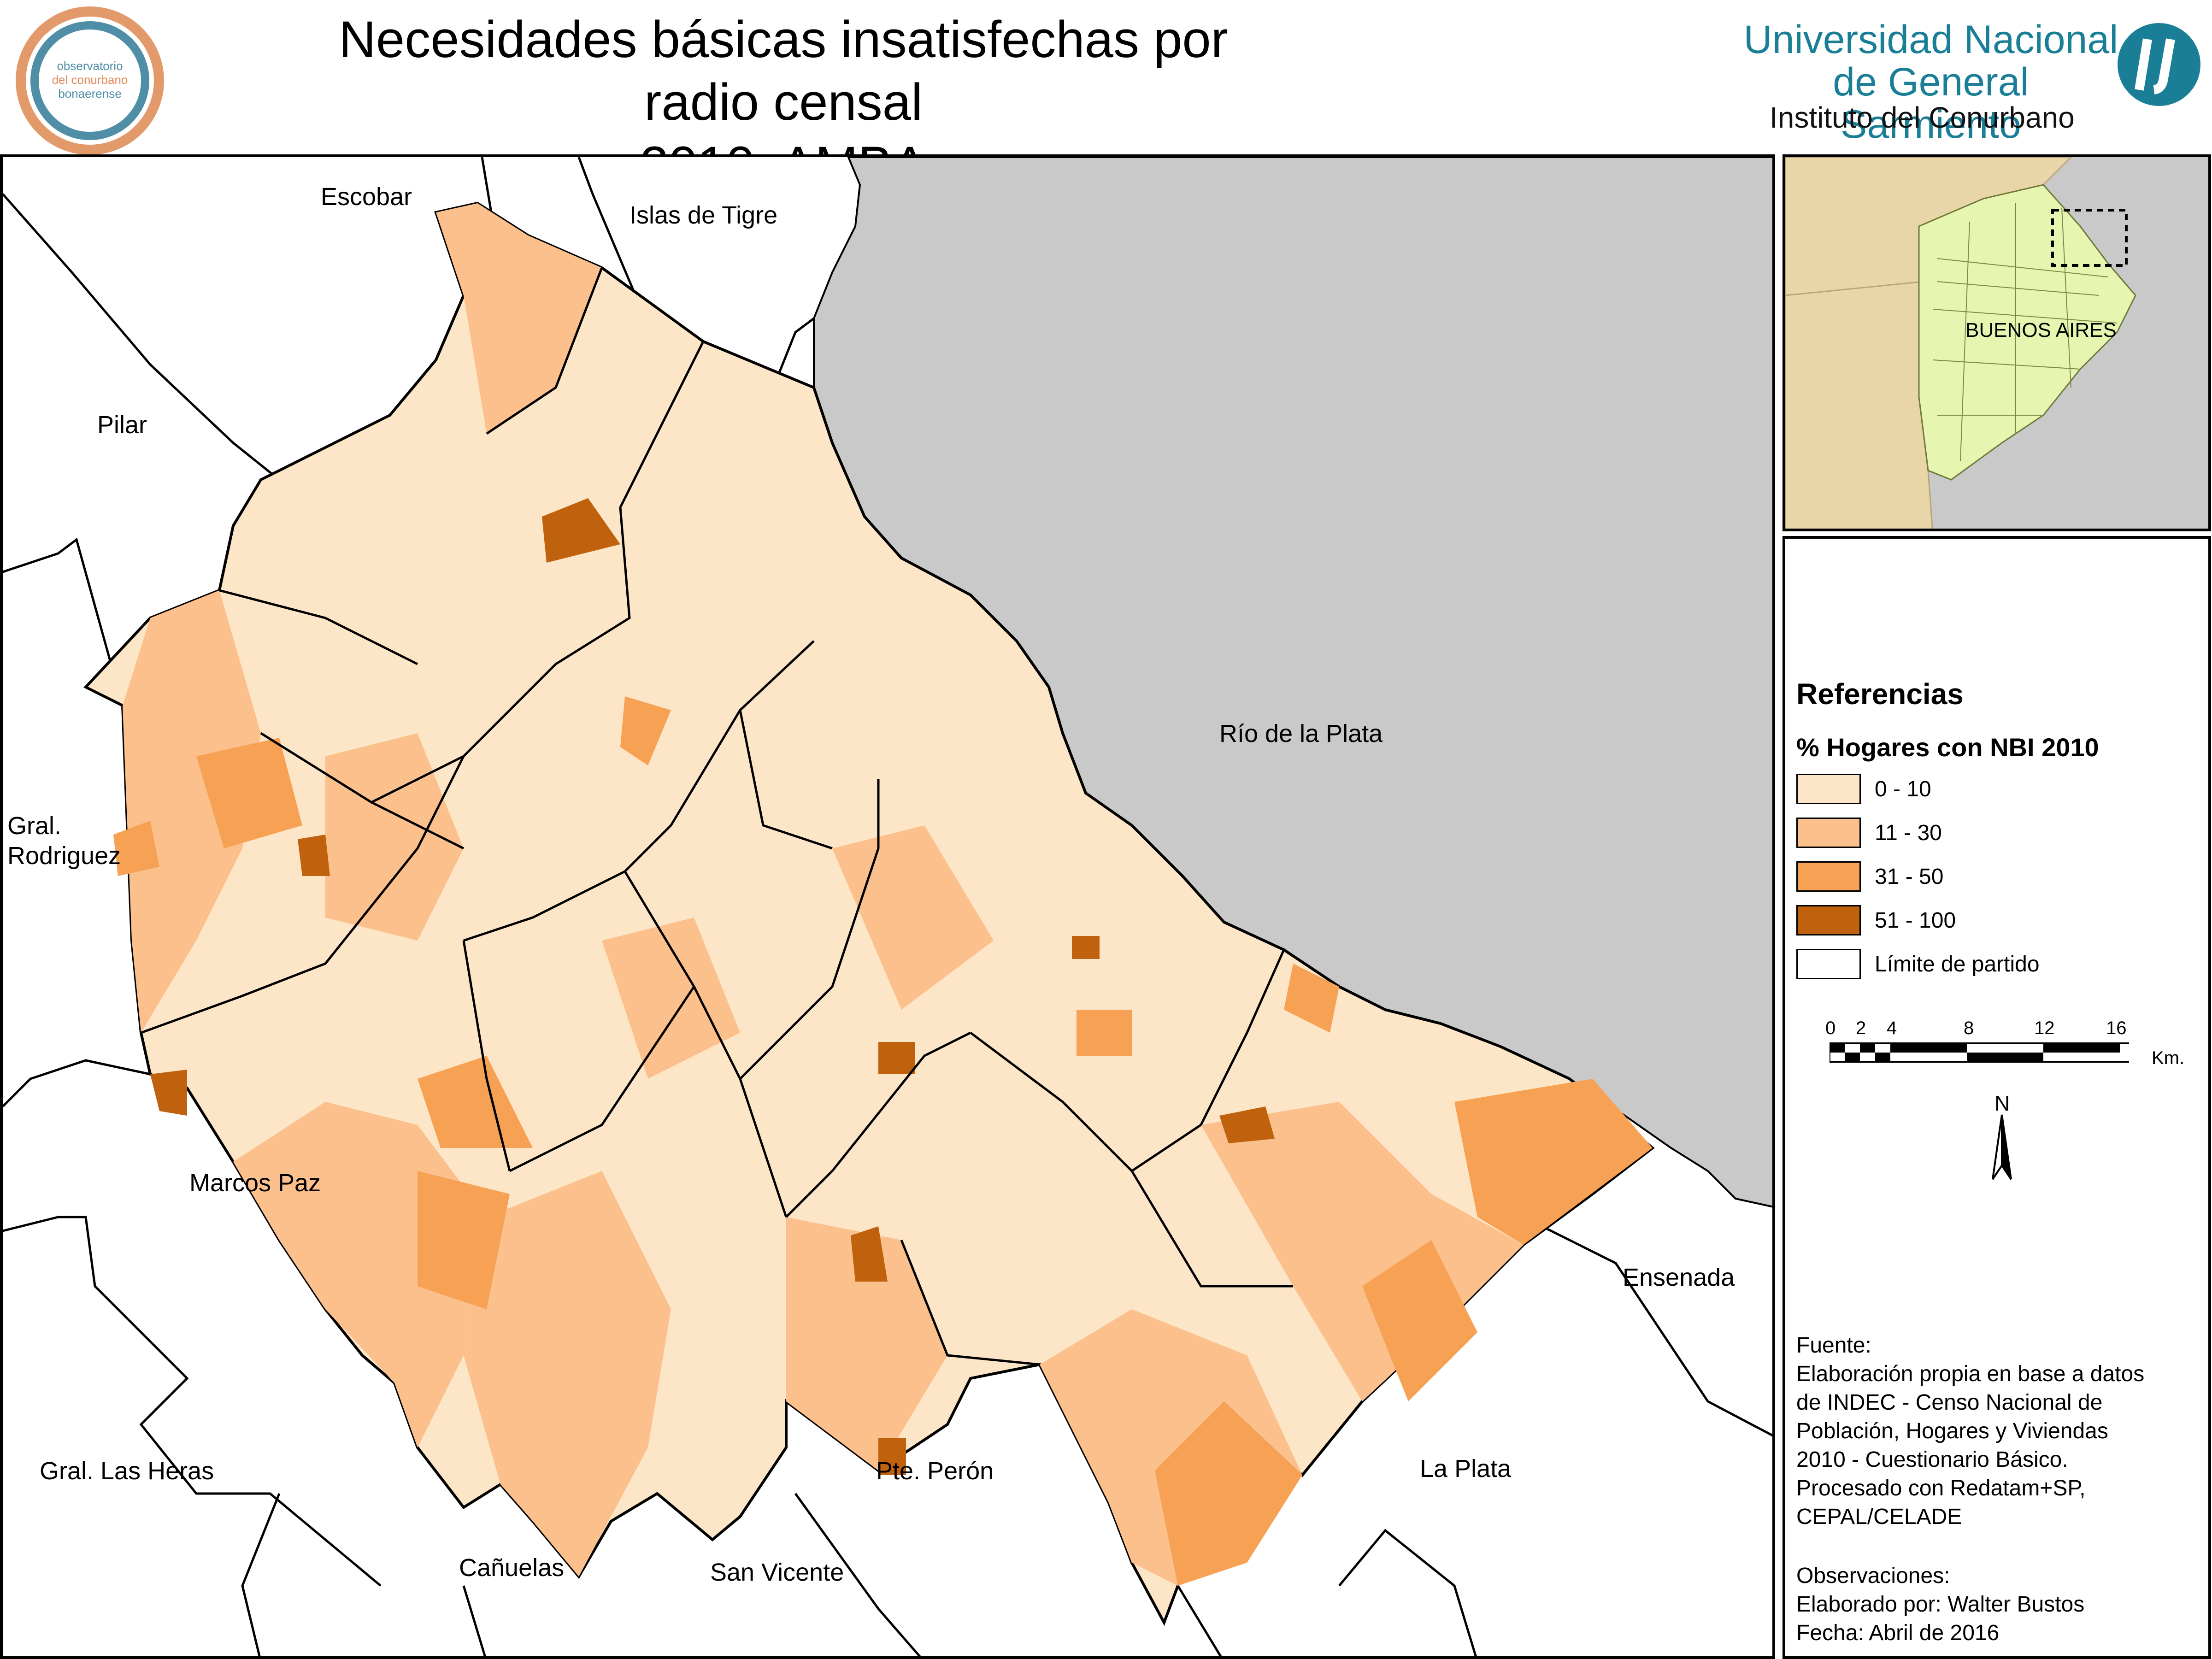  What do you see at coordinates (2002, 1147) in the screenshot?
I see `north-arrow-icon` at bounding box center [2002, 1147].